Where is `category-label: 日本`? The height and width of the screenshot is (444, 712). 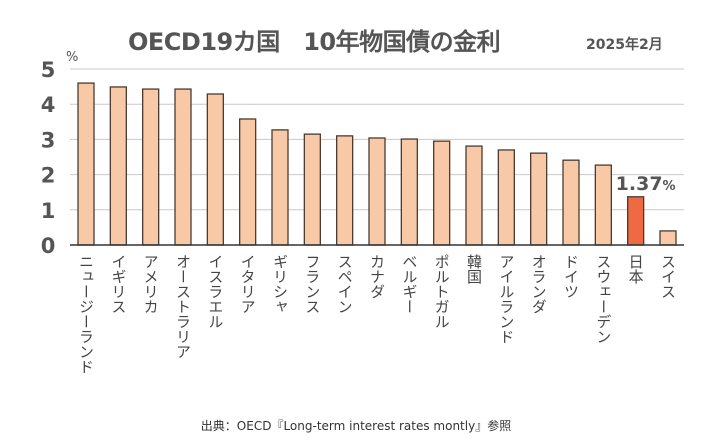
category-label: 日本 is located at coordinates (635, 269).